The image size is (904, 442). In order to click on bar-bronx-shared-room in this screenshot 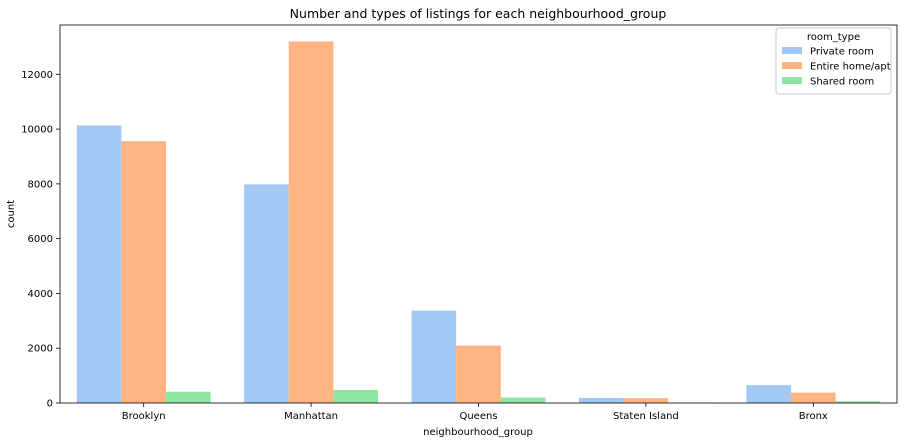, I will do `click(858, 402)`.